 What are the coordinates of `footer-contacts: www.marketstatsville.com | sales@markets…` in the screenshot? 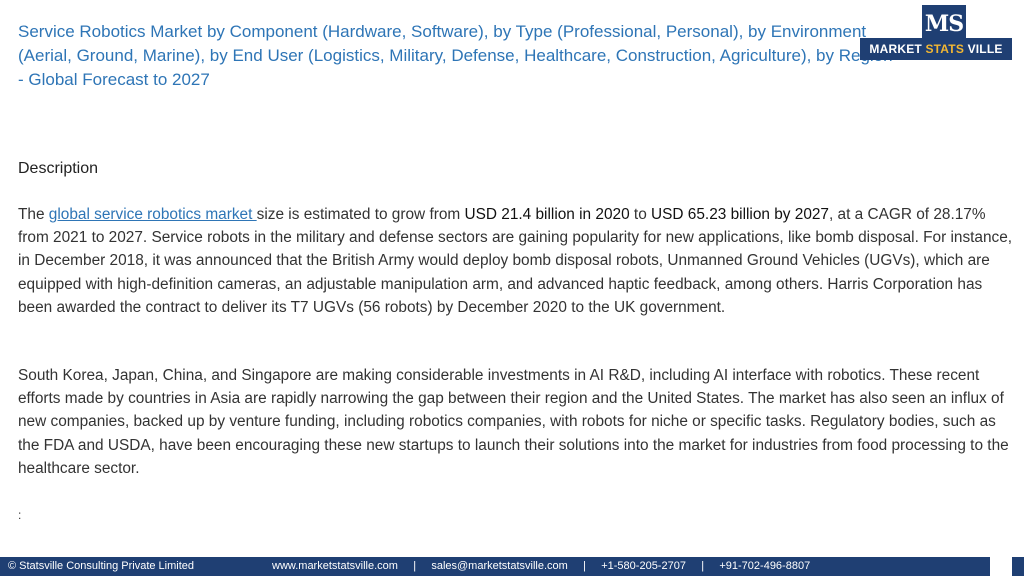 It's located at (541, 566).